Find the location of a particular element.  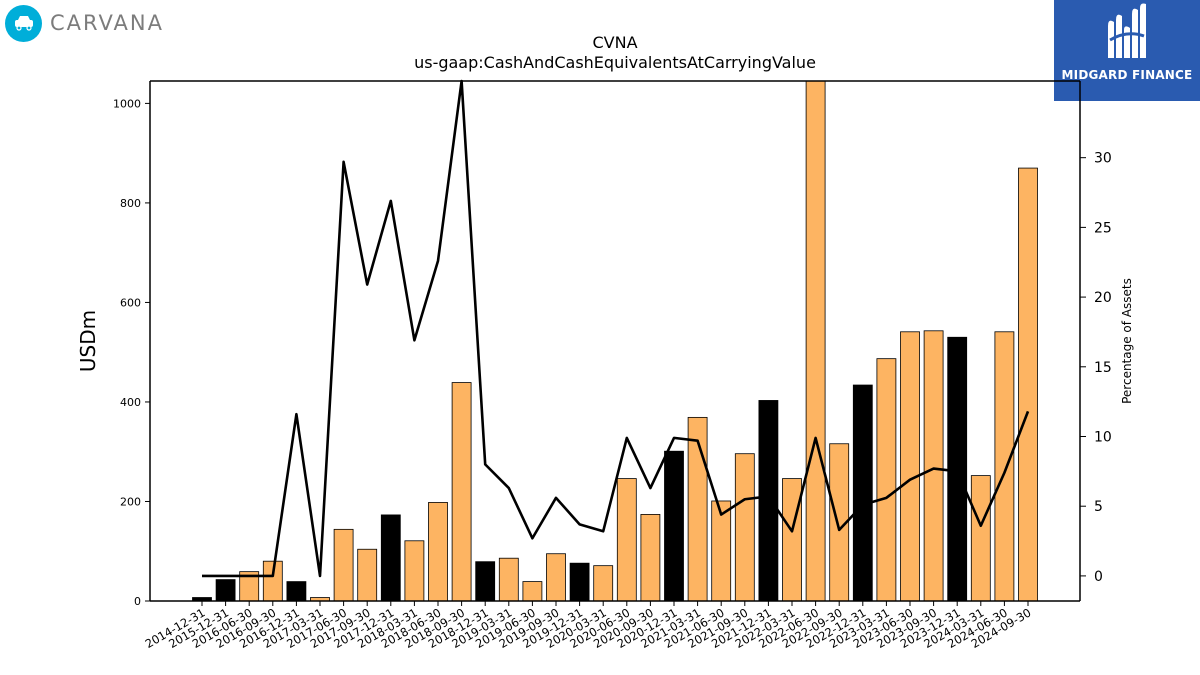

car-icon is located at coordinates (23, 23).